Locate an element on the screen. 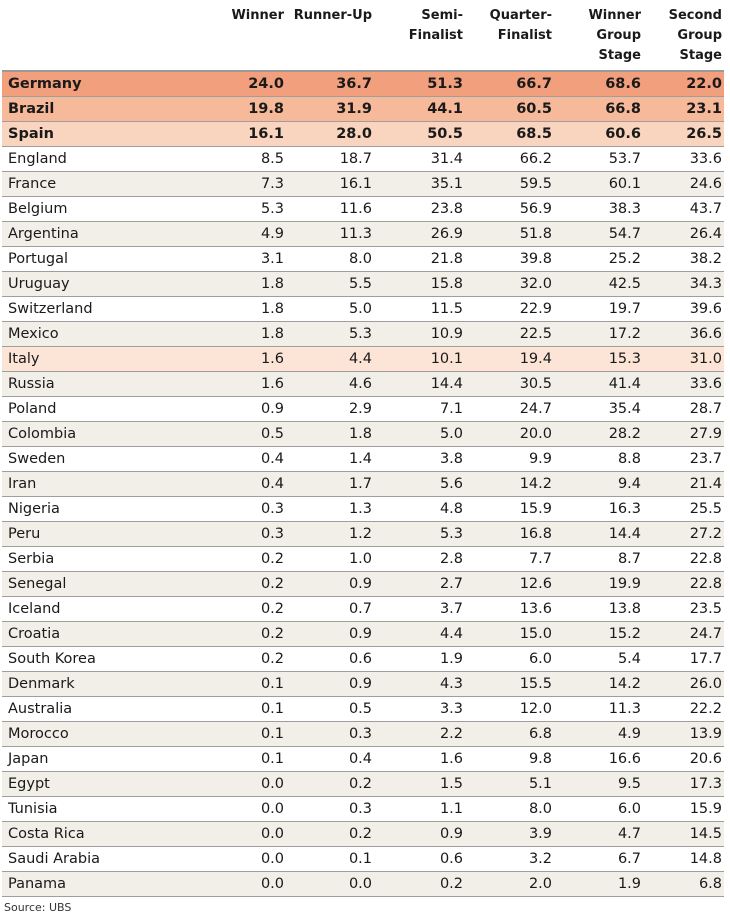 The height and width of the screenshot is (921, 730). runner-up-cell: 1.0 is located at coordinates (330, 559).